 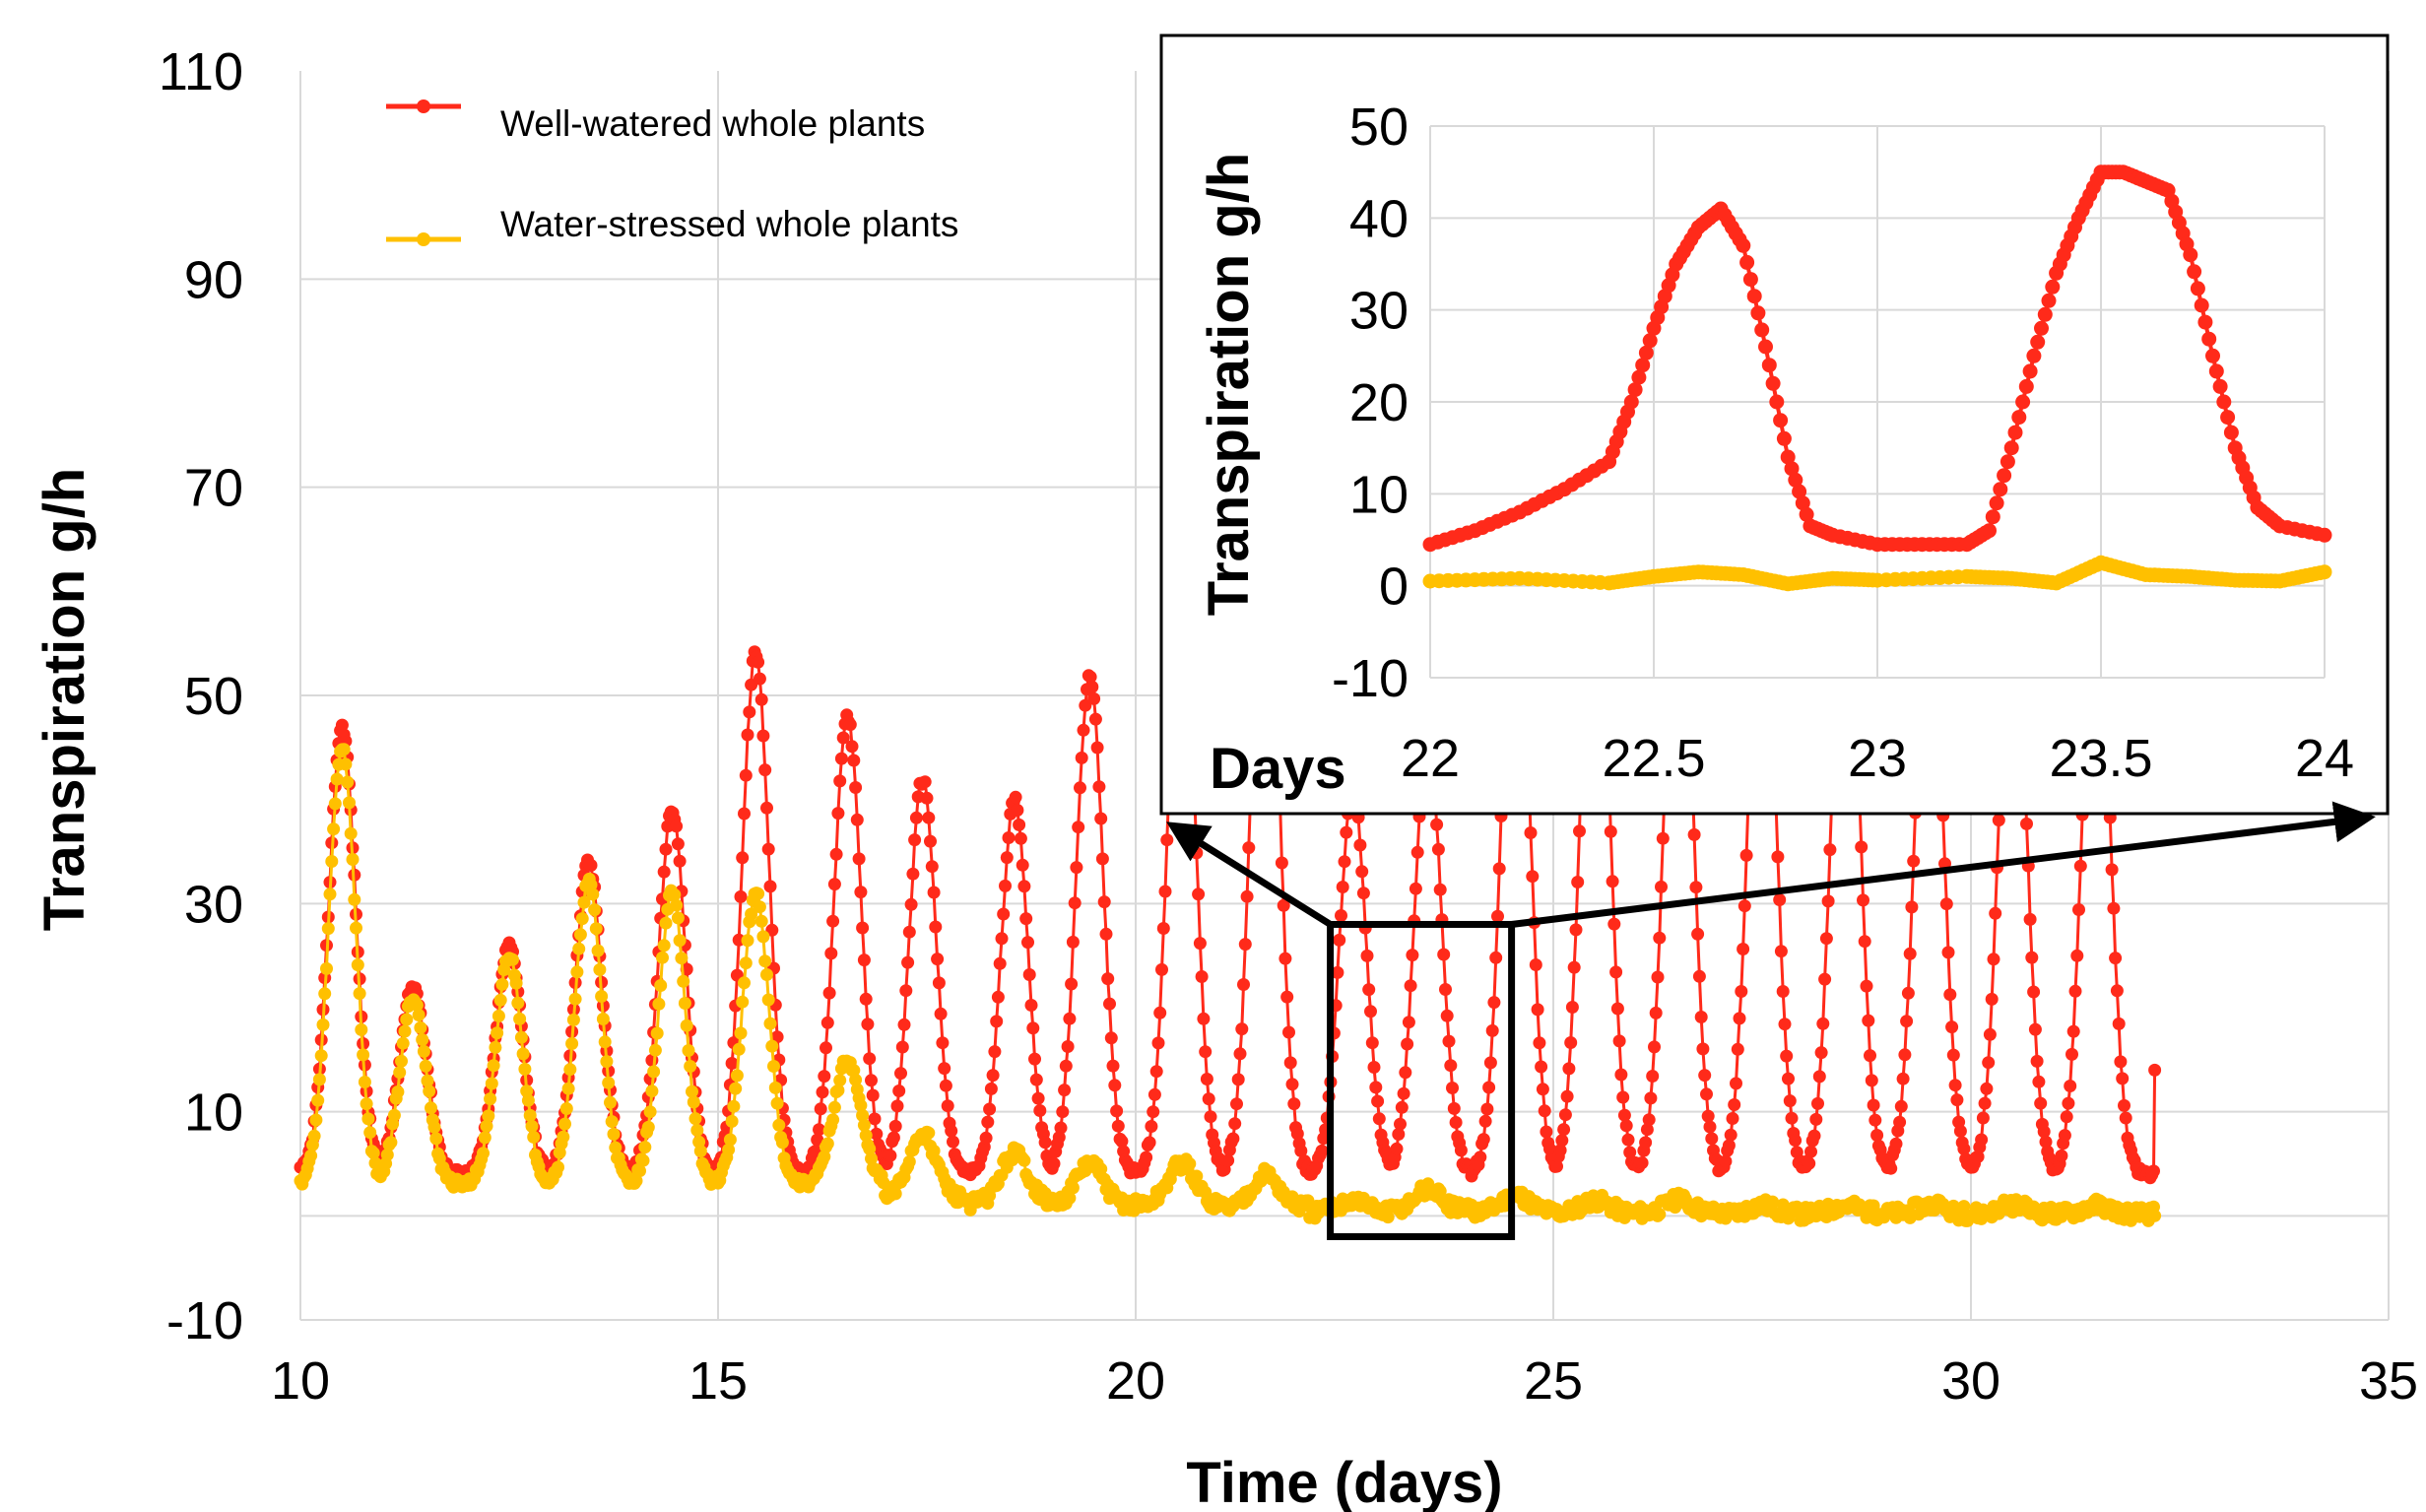 I want to click on main-x-tick-label: 20, so click(x=1135, y=1381).